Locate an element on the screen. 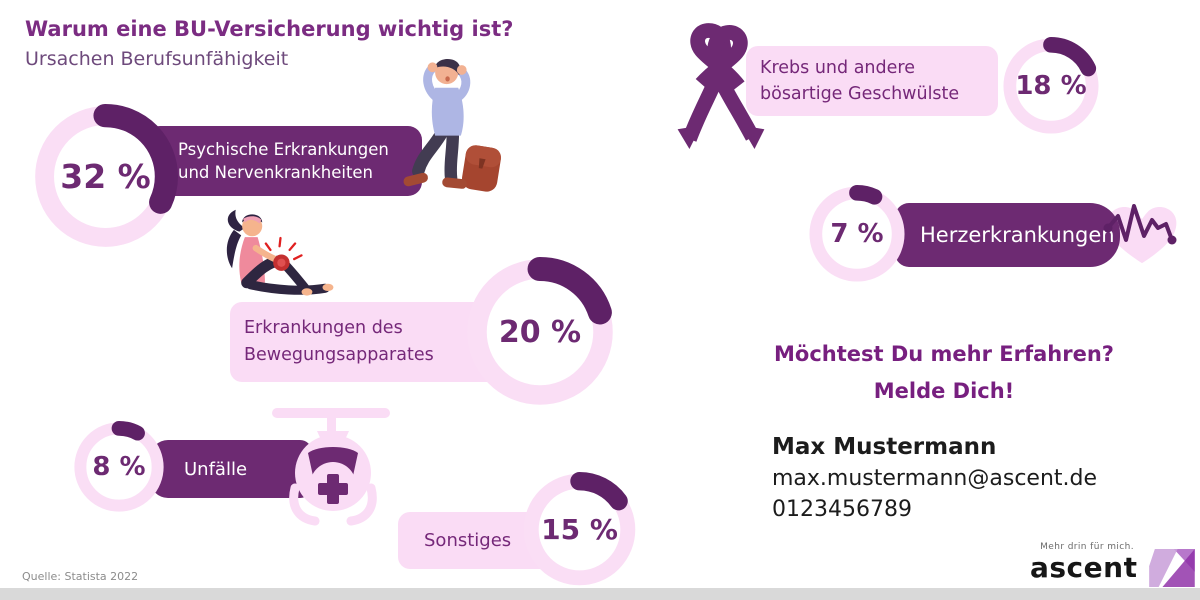 The image size is (1200, 600). donut-herz: 7 % is located at coordinates (857, 234).